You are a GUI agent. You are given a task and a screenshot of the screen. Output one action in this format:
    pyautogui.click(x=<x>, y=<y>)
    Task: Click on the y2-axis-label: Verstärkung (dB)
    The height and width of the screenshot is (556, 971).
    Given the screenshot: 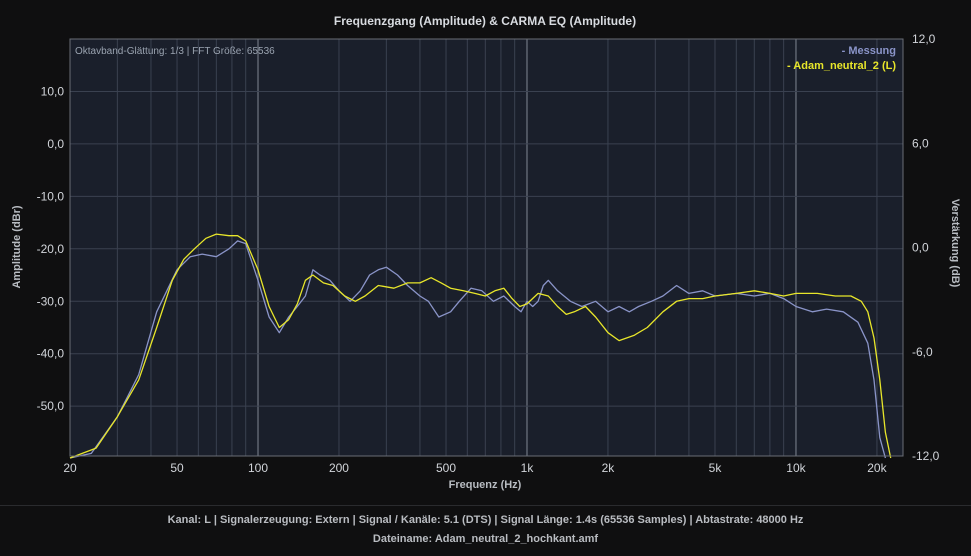 What is the action you would take?
    pyautogui.click(x=955, y=243)
    